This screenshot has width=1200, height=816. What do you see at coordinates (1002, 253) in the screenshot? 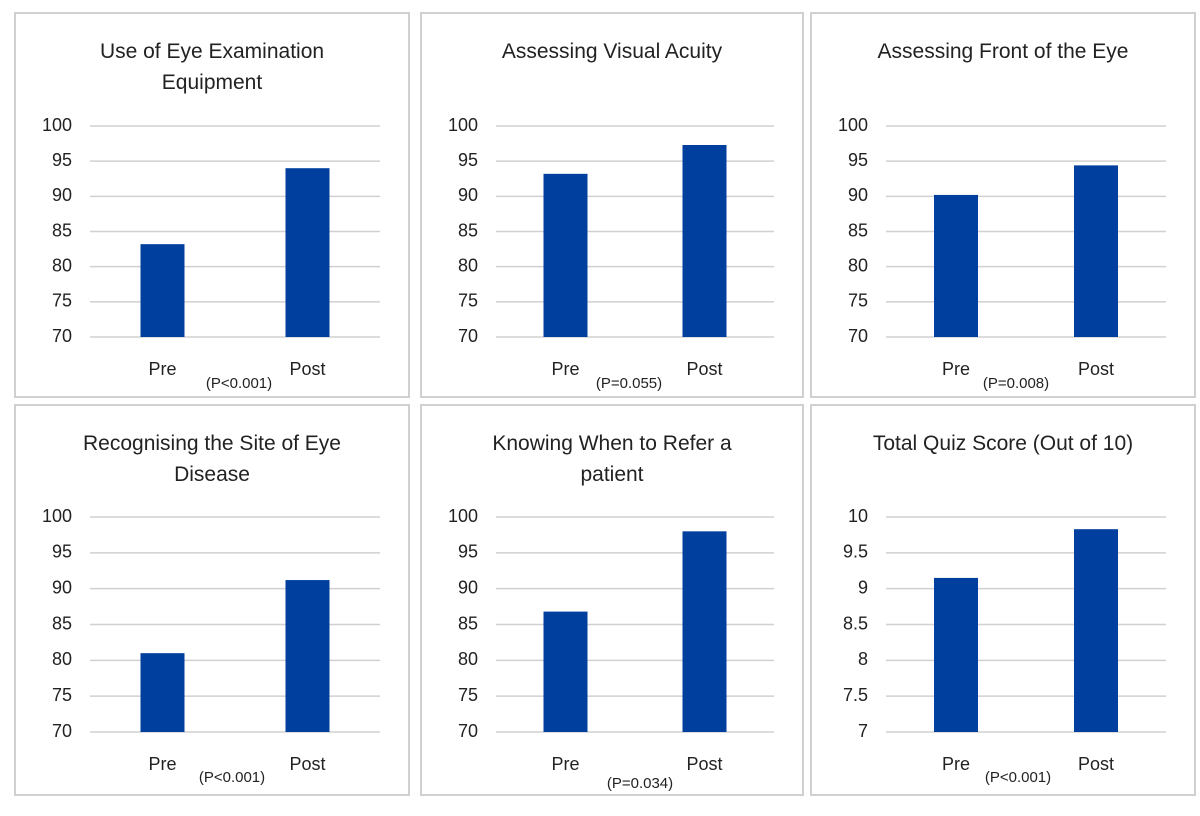
I see `chart: 70 75 80 85 90 95 100 Pre Post (P=0.008)` at bounding box center [1002, 253].